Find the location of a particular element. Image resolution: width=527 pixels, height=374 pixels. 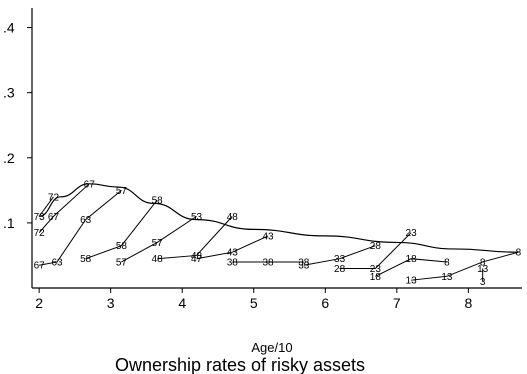

y-tick-label: .1 is located at coordinates (9, 223).